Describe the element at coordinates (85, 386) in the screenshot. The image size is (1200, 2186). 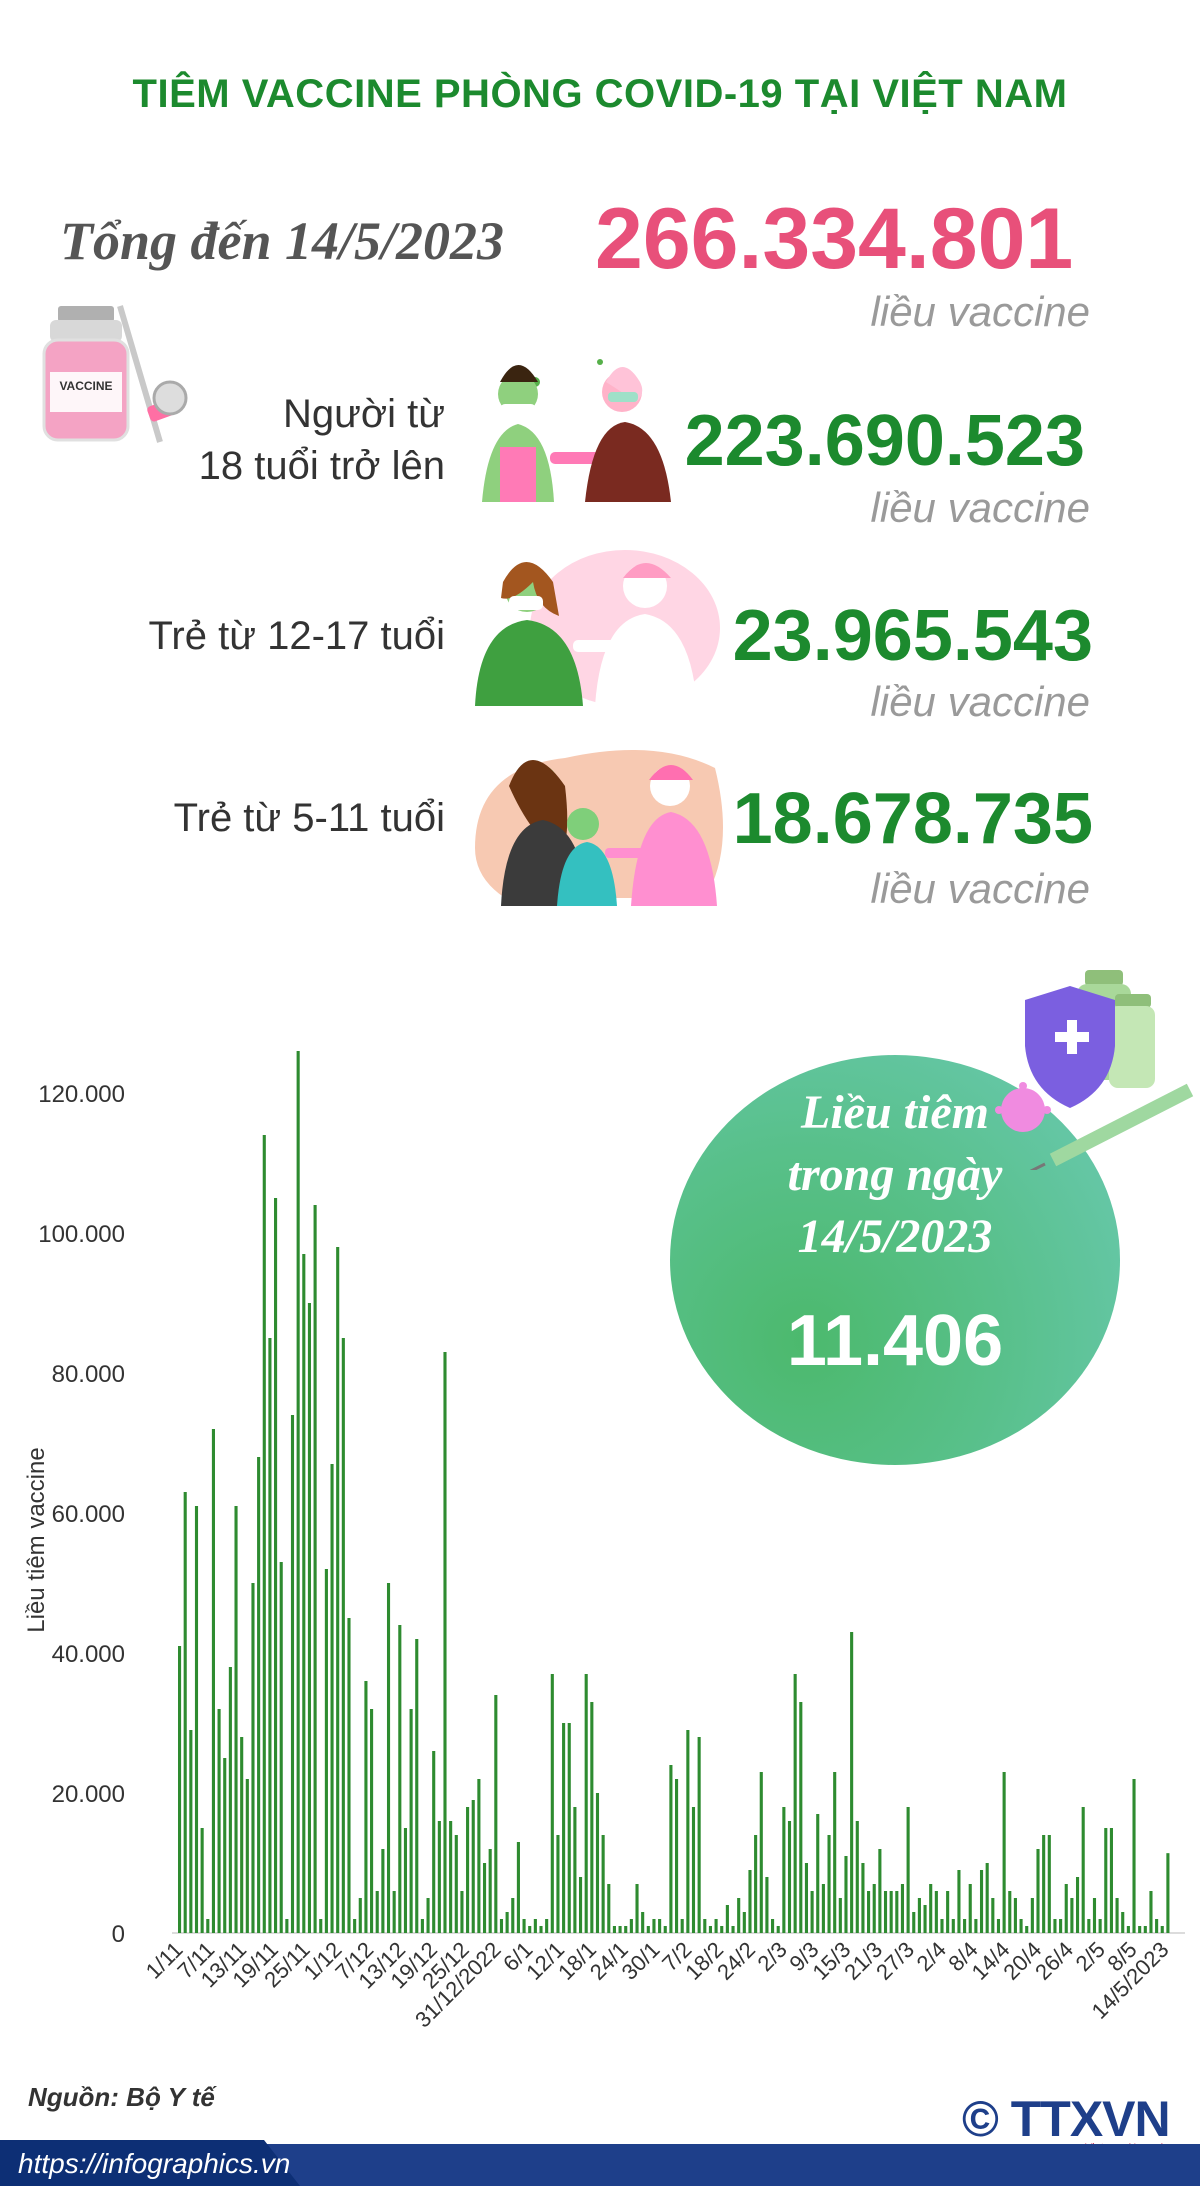
I see `vial-label: VACCINE` at that location.